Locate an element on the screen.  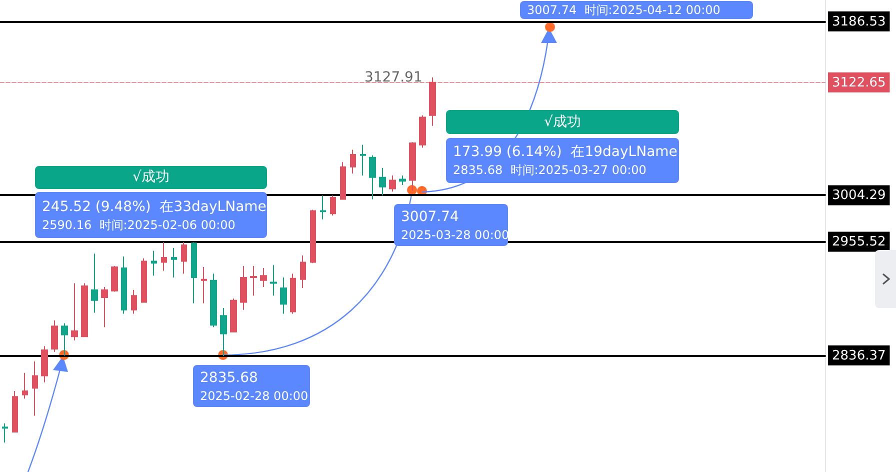
y-tick-label: 2955.52 is located at coordinates (859, 242).